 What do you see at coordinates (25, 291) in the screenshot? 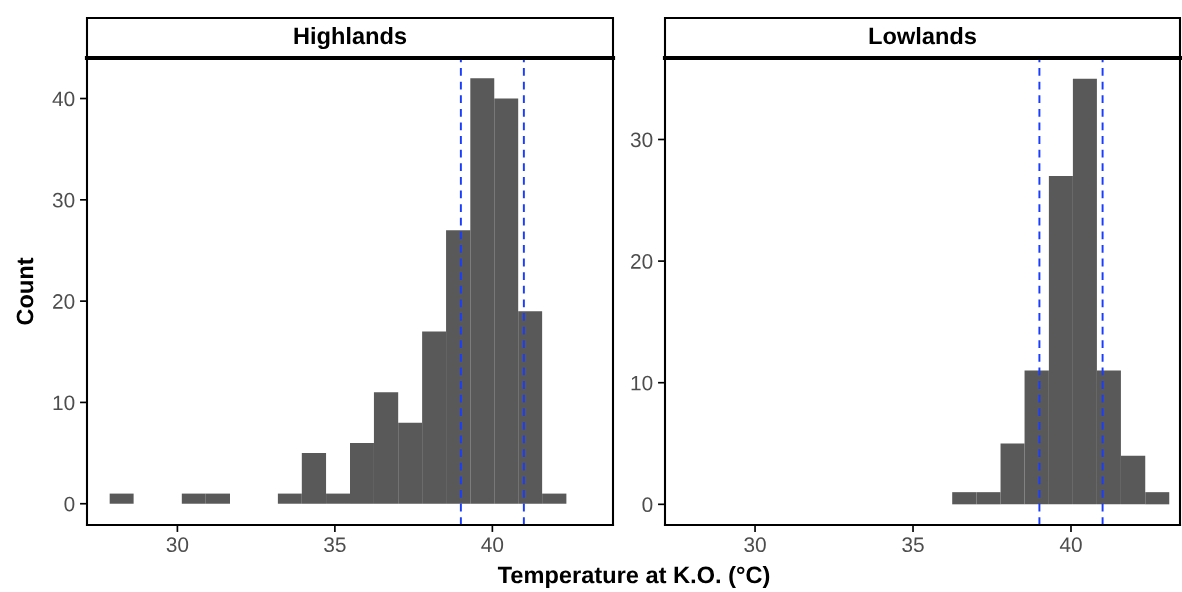
I see `y-axis-title: Count` at bounding box center [25, 291].